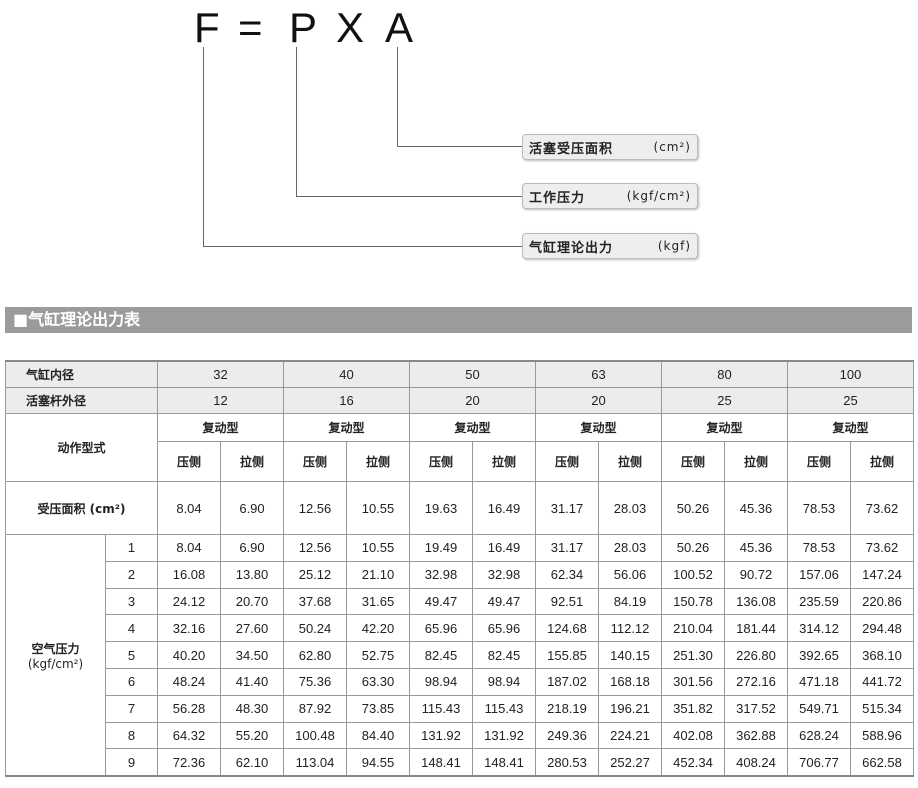 This screenshot has width=918, height=788. What do you see at coordinates (674, 246) in the screenshot?
I see `label-unit: (kgf)` at bounding box center [674, 246].